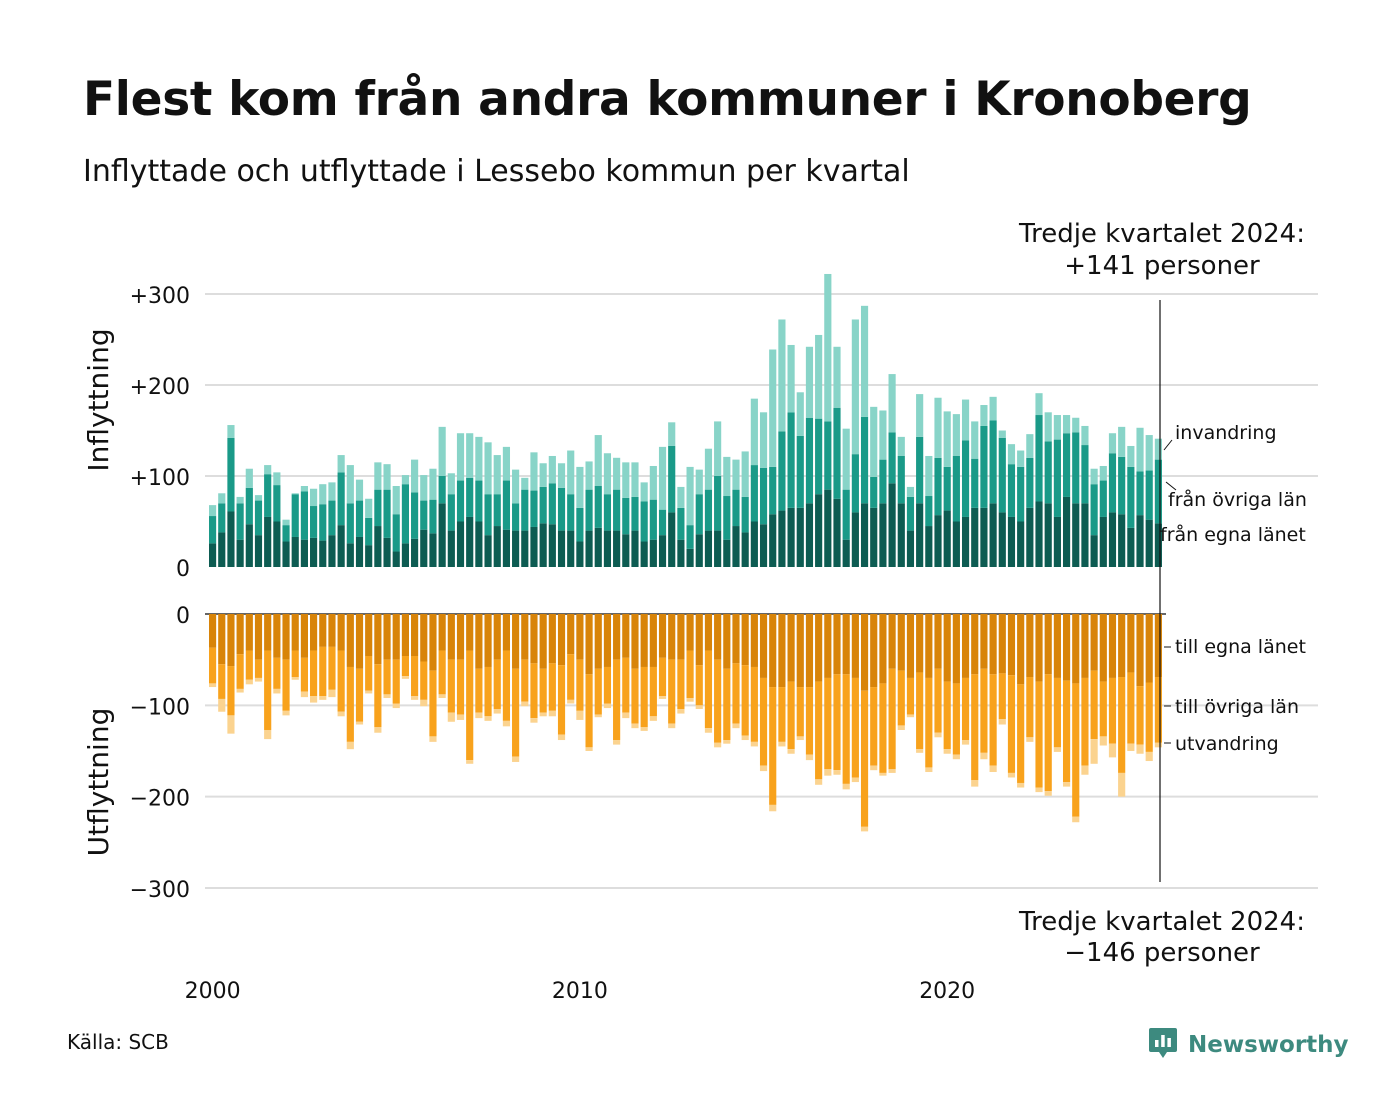  I want to click on brand-logo: Newsworthy, so click(1248, 1045).